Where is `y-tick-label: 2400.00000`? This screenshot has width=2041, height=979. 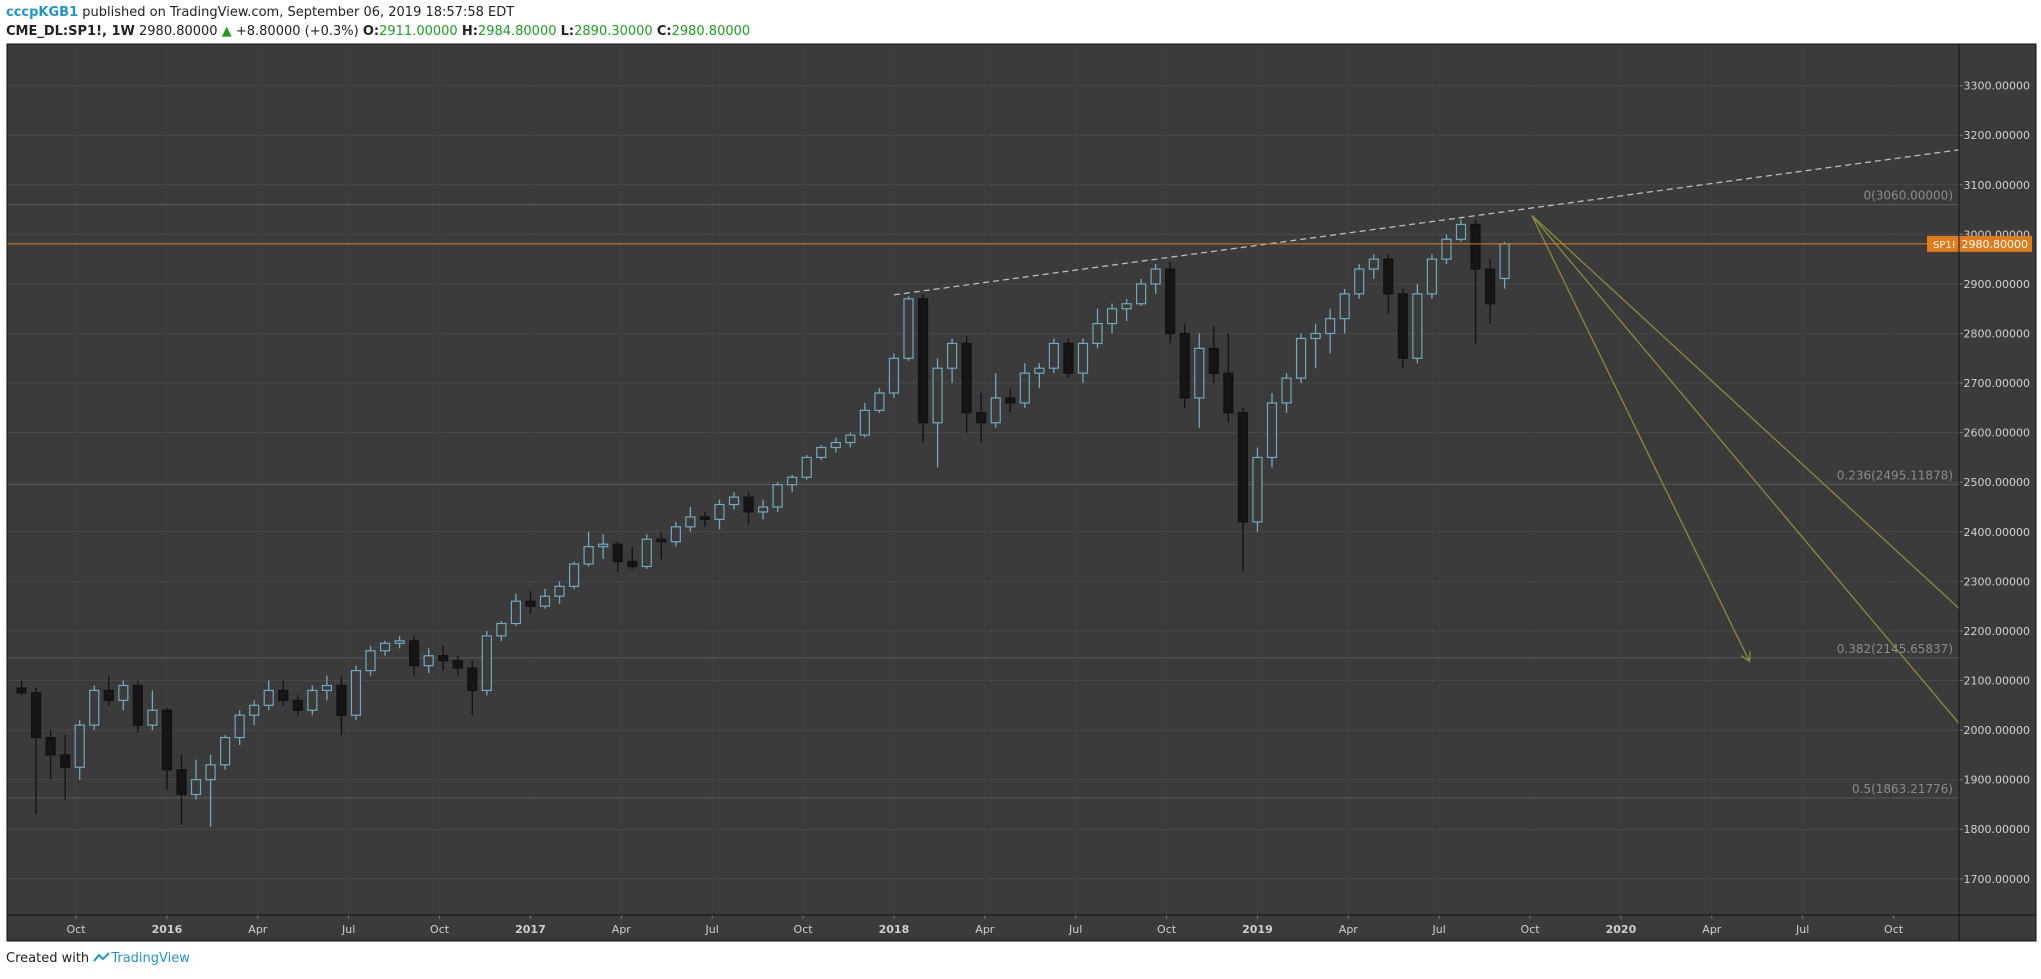 y-tick-label: 2400.00000 is located at coordinates (1997, 532).